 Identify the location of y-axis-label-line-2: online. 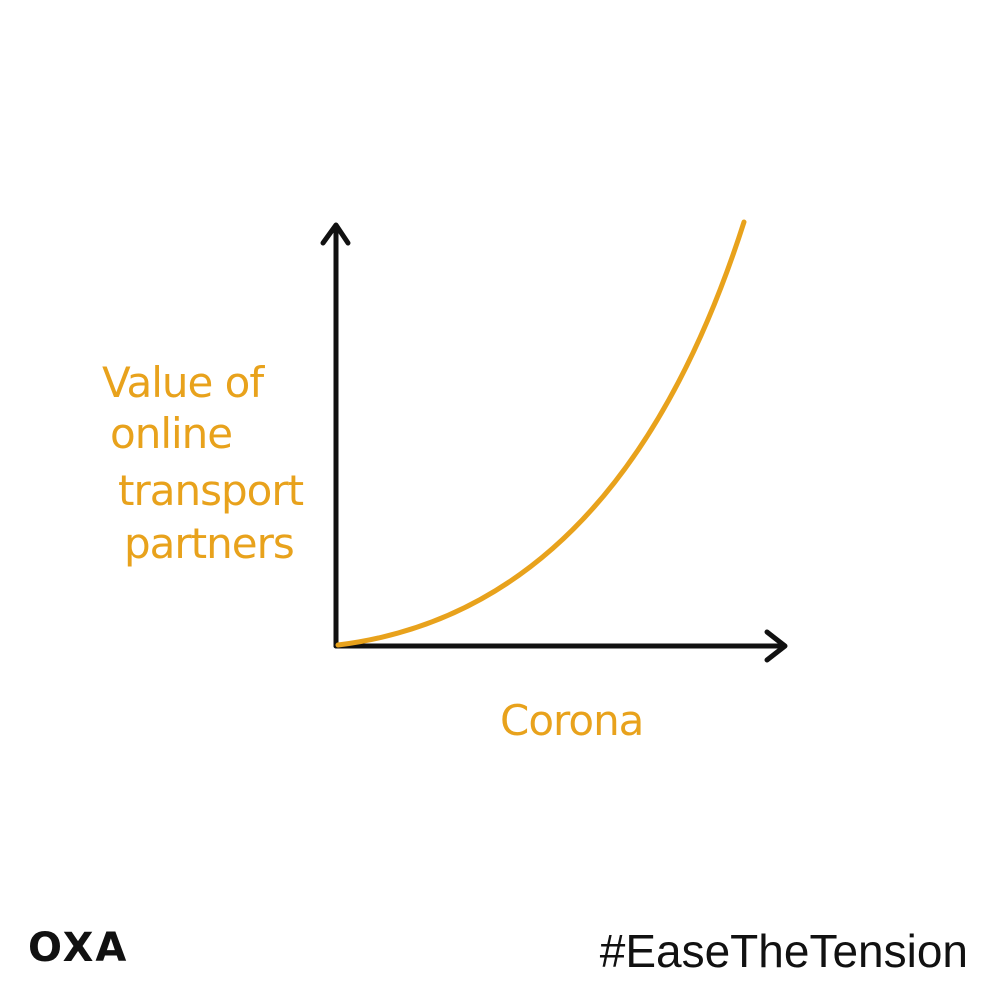
(171, 433).